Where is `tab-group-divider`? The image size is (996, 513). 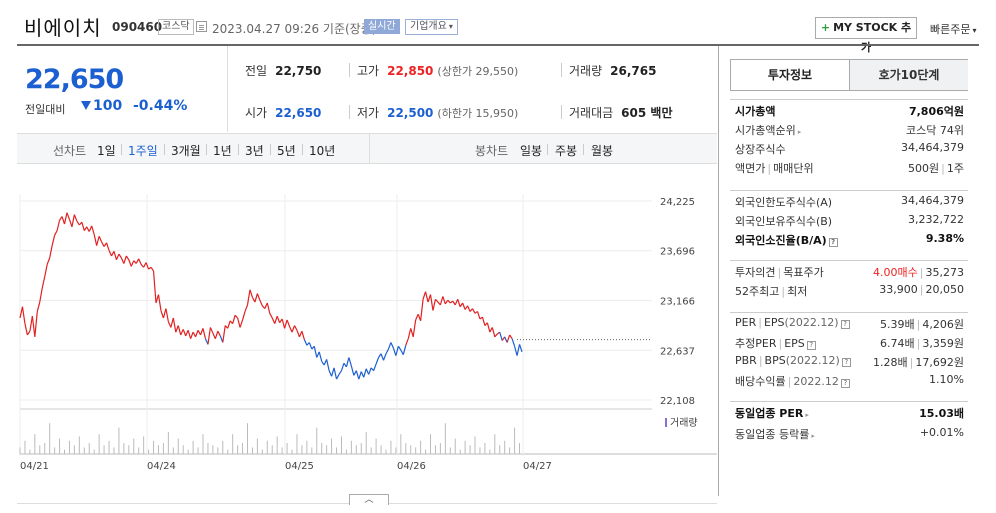
tab-group-divider is located at coordinates (369, 148).